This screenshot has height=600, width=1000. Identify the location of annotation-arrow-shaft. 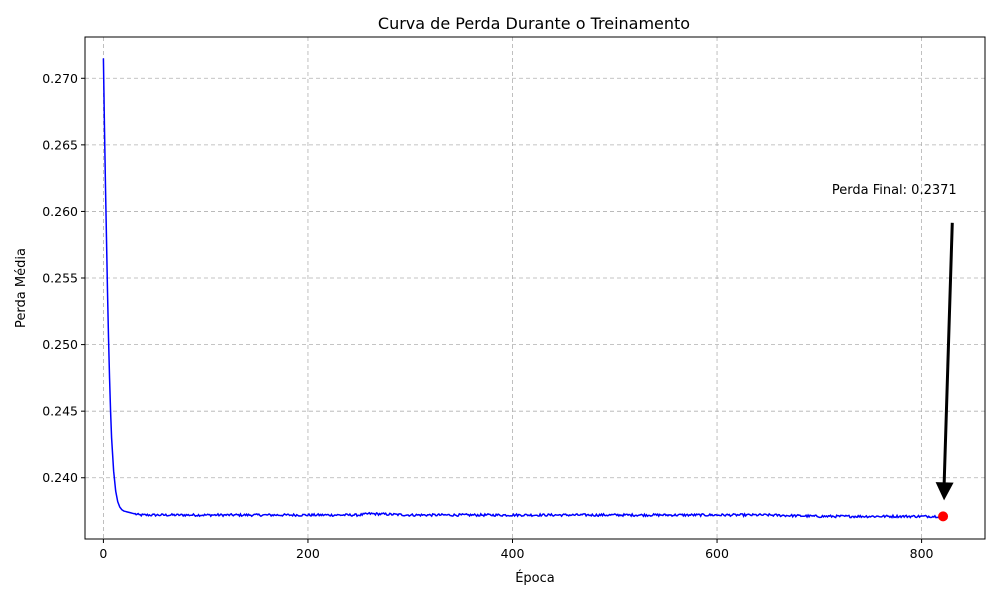
(948, 354).